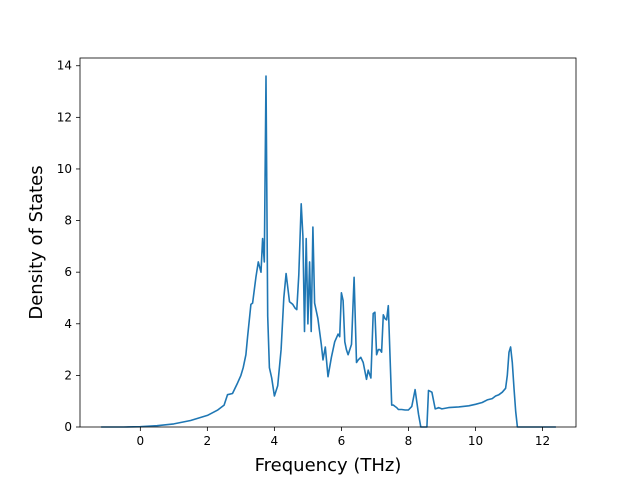  What do you see at coordinates (64, 117) in the screenshot?
I see `y-tick-label: 12` at bounding box center [64, 117].